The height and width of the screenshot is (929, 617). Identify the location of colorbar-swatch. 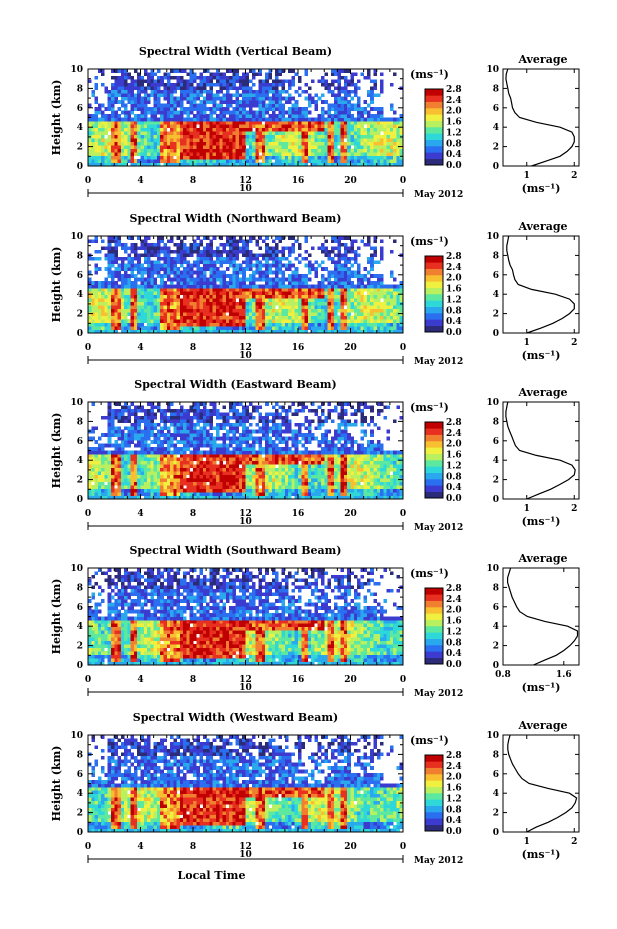
(434, 265).